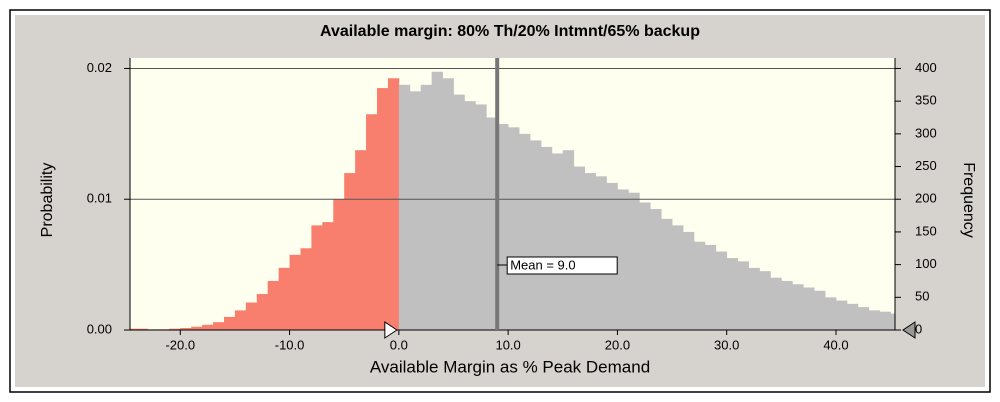 The height and width of the screenshot is (402, 1000). What do you see at coordinates (922, 296) in the screenshot?
I see `y2-tick-label: 50` at bounding box center [922, 296].